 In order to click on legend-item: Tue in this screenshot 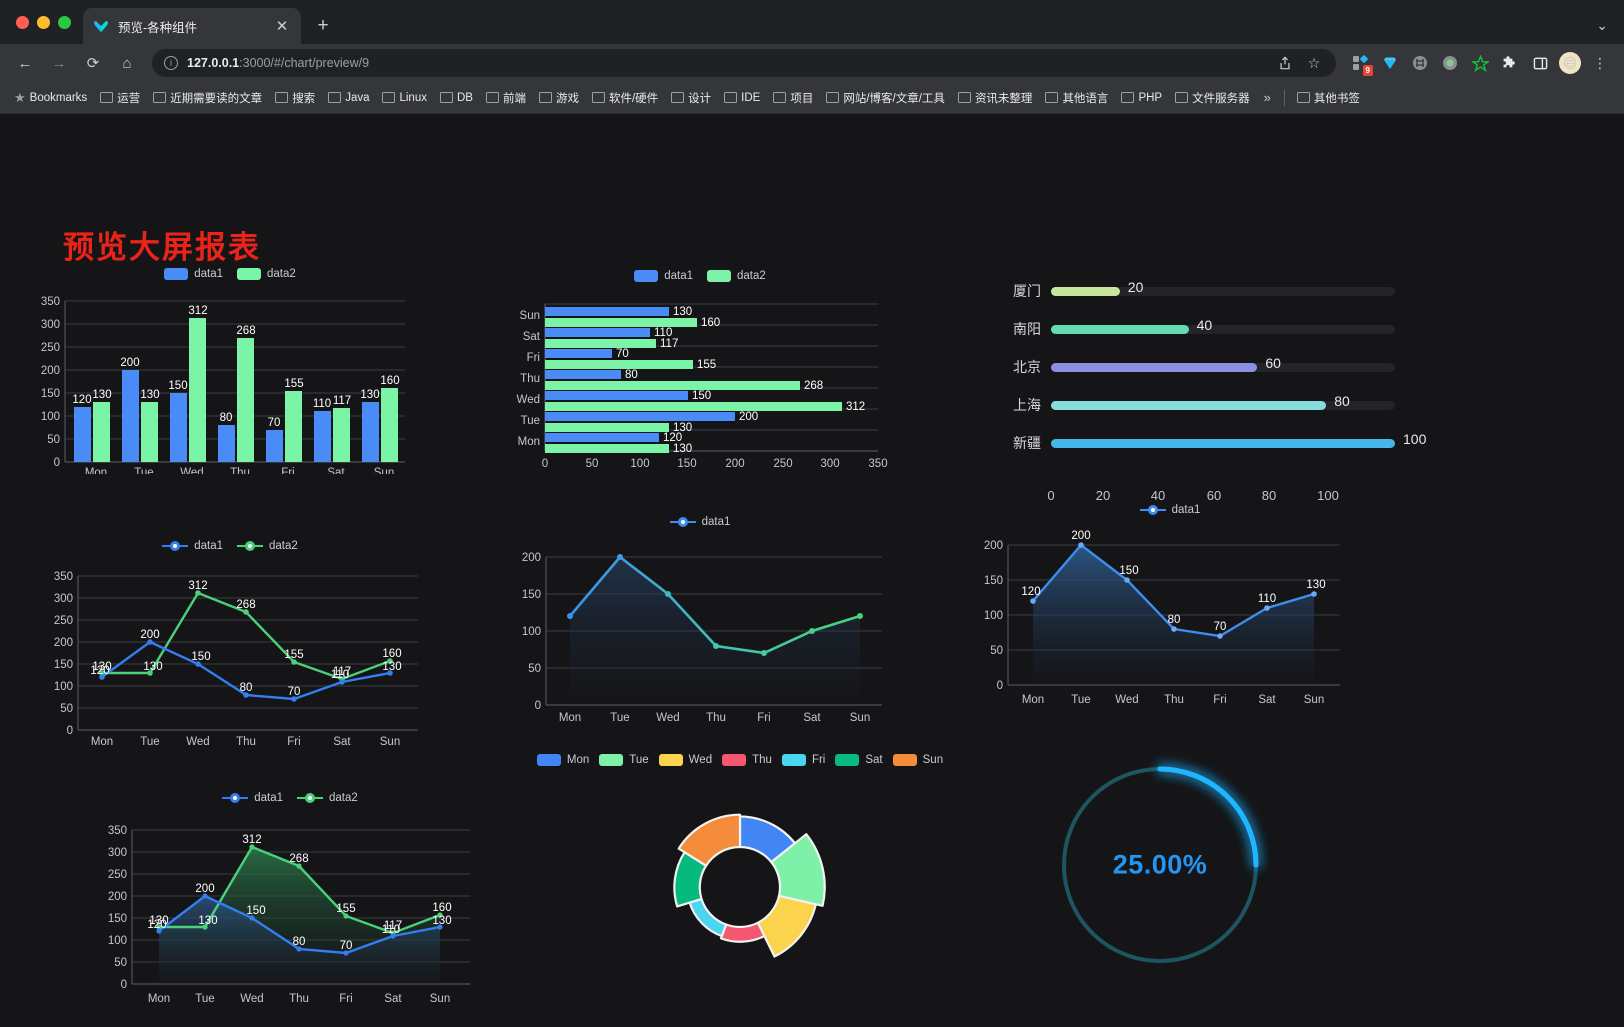, I will do `click(624, 760)`.